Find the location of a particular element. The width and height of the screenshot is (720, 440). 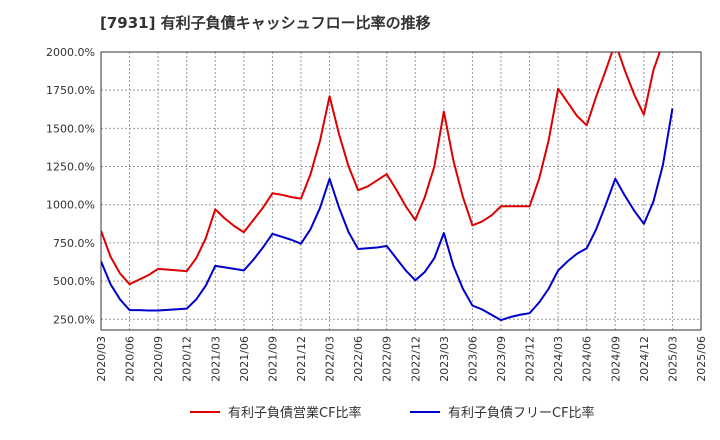

x-tick-label: 2023/03 is located at coordinates (444, 359).